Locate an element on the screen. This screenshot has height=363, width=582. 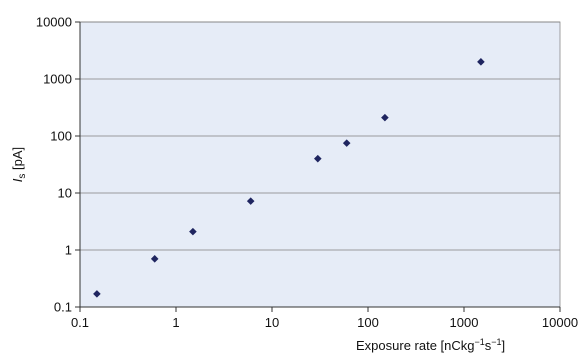
y-axis-title: Is [pA] is located at coordinates (19, 164).